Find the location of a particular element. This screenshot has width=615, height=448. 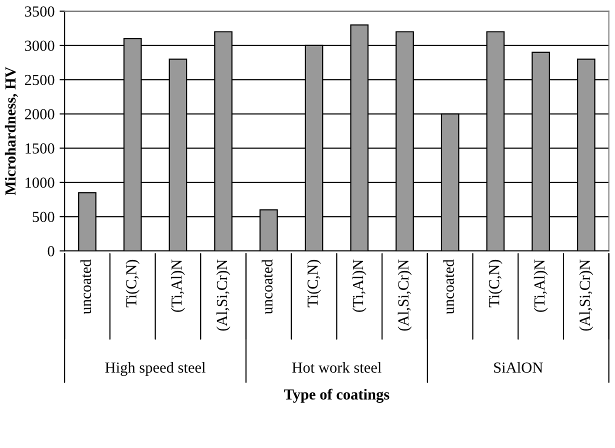

y-tick-label: 2500 is located at coordinates (39, 80).